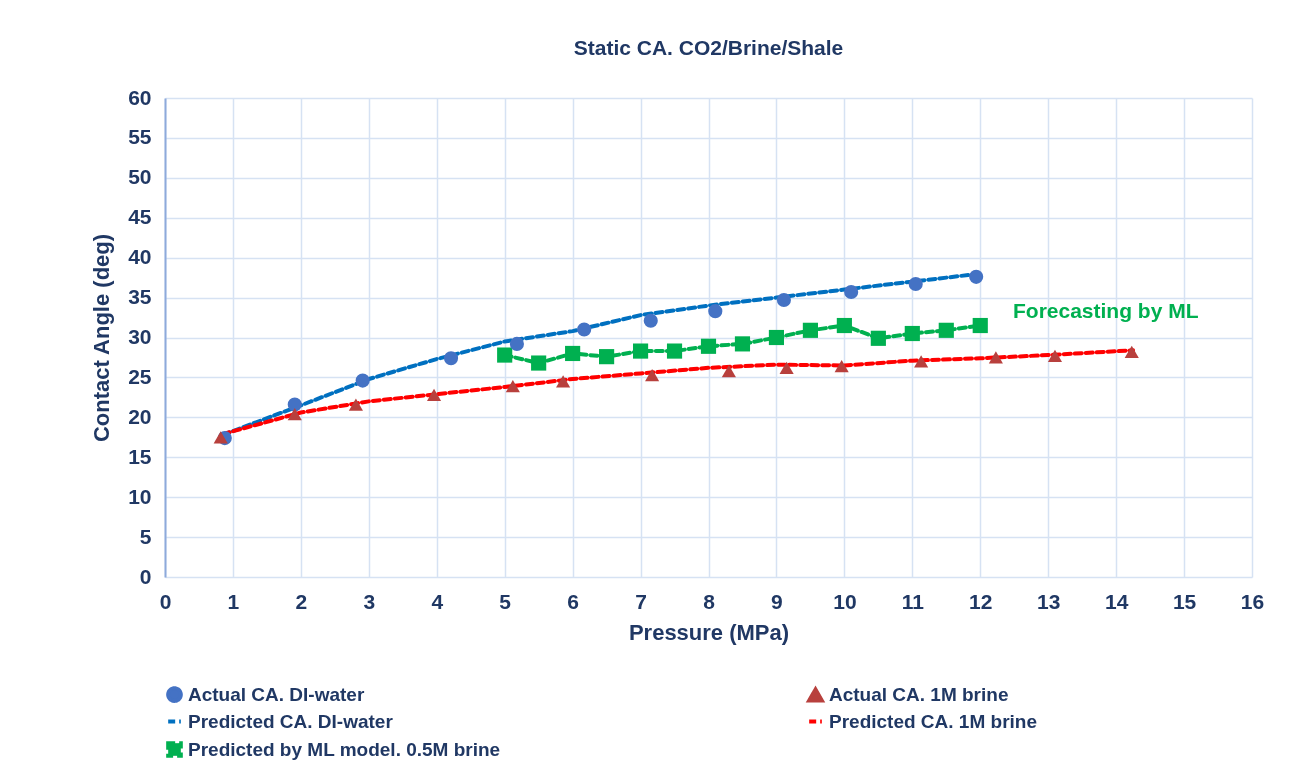  I want to click on x-tick-label: 12, so click(981, 601).